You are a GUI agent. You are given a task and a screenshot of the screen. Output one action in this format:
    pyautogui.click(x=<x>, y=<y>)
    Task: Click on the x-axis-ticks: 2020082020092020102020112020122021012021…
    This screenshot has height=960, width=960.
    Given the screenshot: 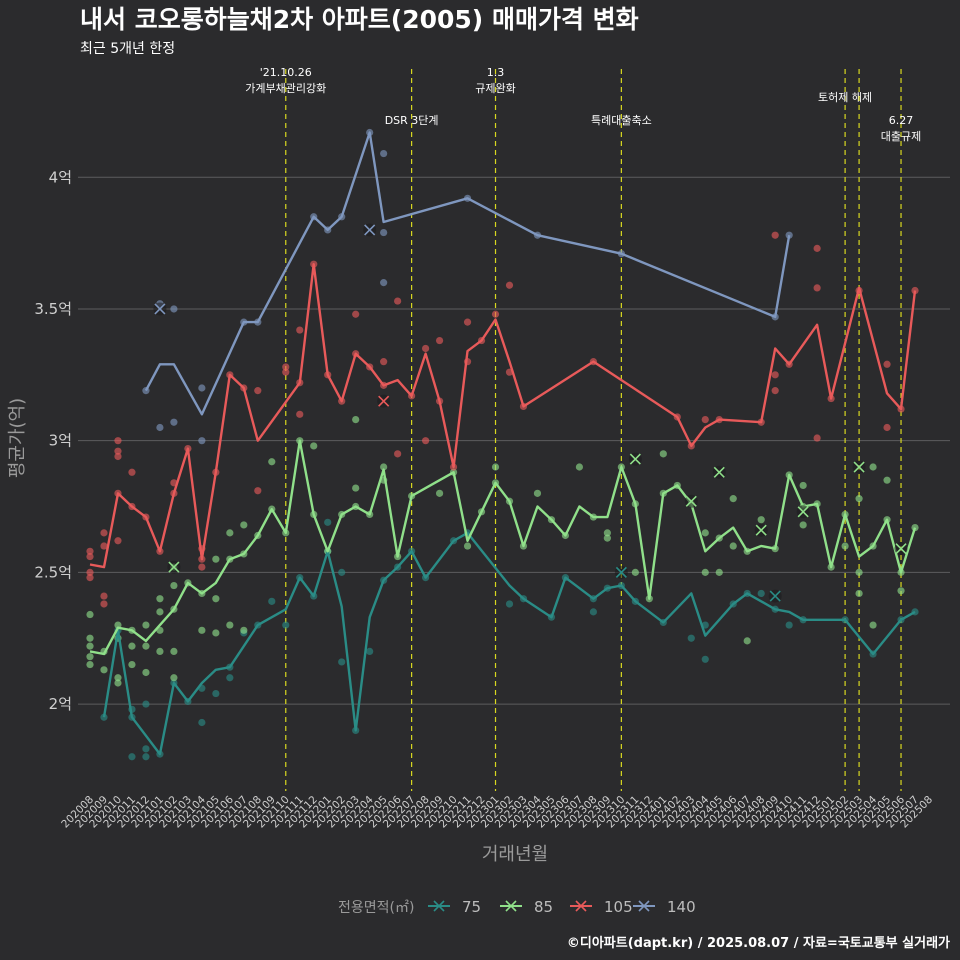 What is the action you would take?
    pyautogui.click(x=497, y=811)
    